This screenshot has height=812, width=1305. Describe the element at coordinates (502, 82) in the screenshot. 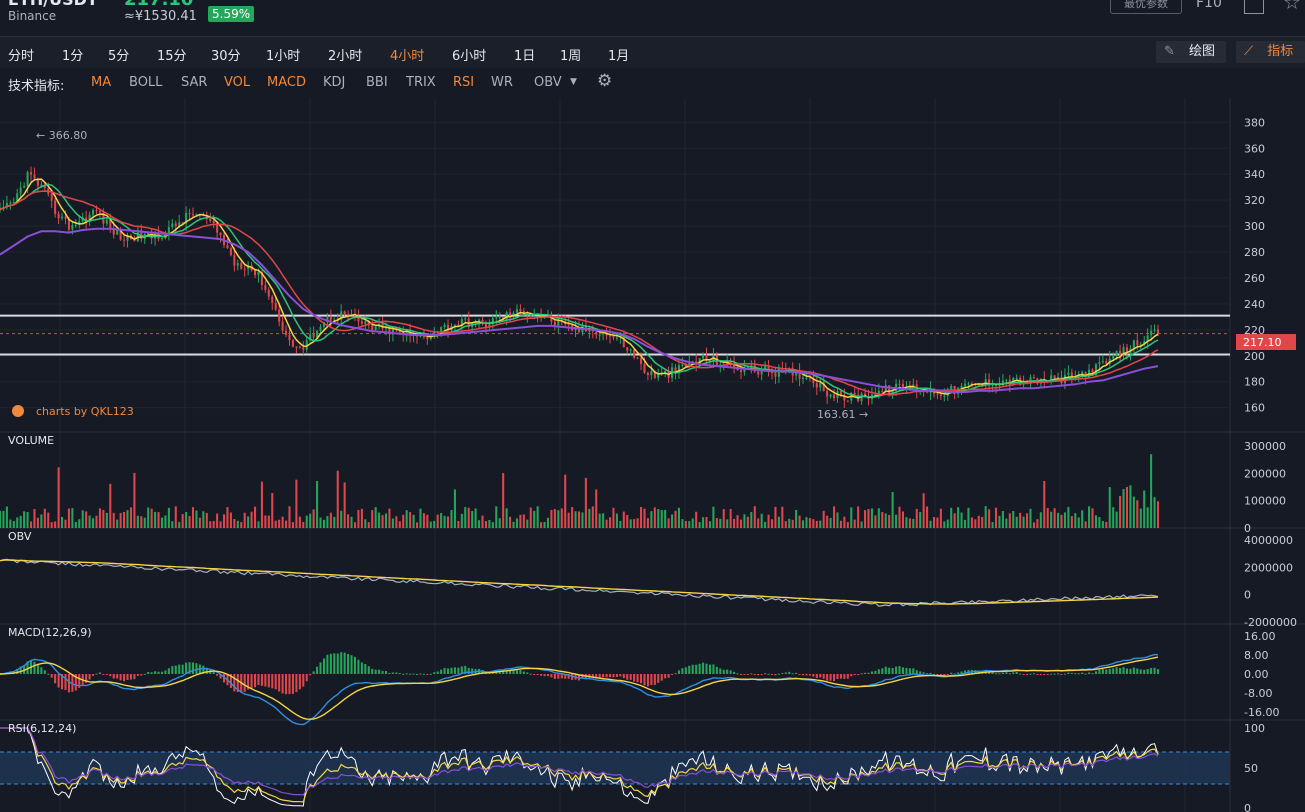

I see `indicator-wr: WR` at that location.